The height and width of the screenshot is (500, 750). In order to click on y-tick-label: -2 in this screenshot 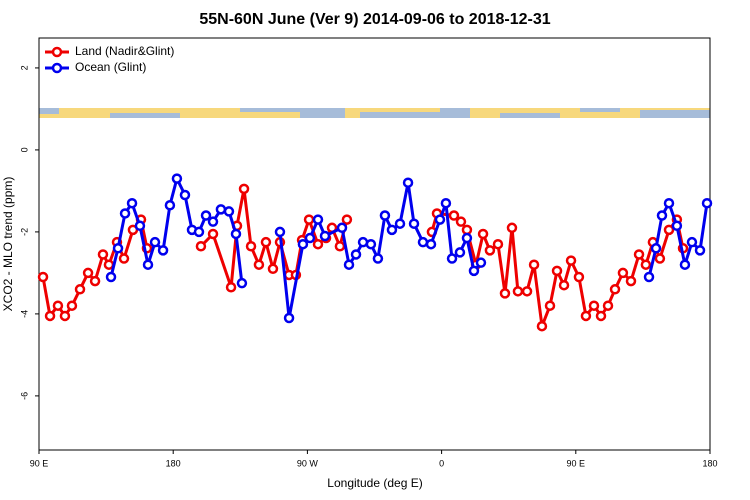, I will do `click(24, 232)`.